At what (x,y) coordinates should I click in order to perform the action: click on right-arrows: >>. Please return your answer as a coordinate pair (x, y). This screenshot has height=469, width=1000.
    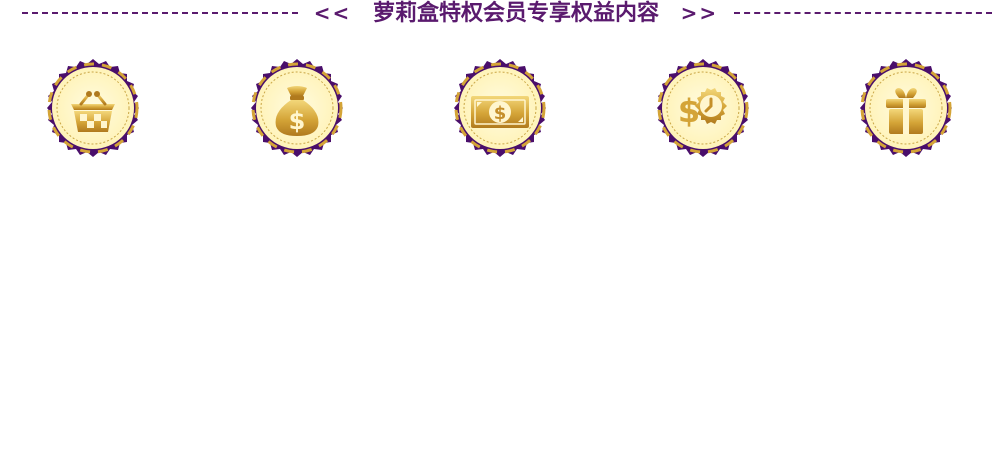
    Looking at the image, I should click on (699, 13).